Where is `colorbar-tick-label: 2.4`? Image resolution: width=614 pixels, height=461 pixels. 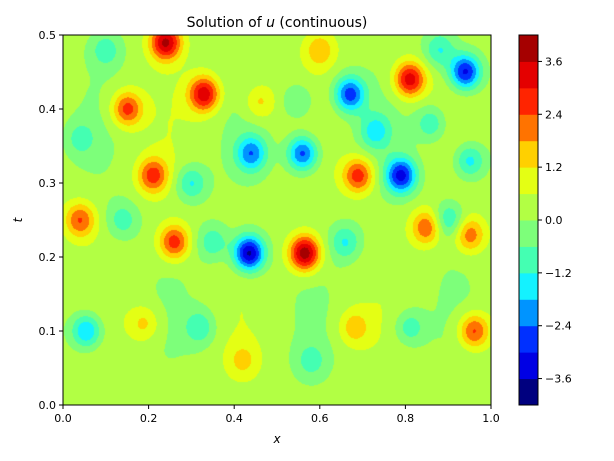 colorbar-tick-label: 2.4 is located at coordinates (554, 114).